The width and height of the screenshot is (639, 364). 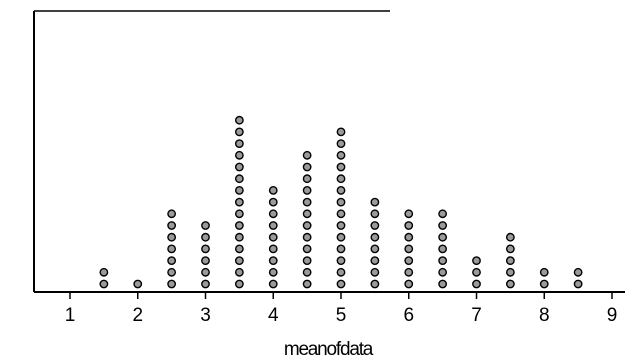 I want to click on x-tick-label: 3, so click(x=205, y=315).